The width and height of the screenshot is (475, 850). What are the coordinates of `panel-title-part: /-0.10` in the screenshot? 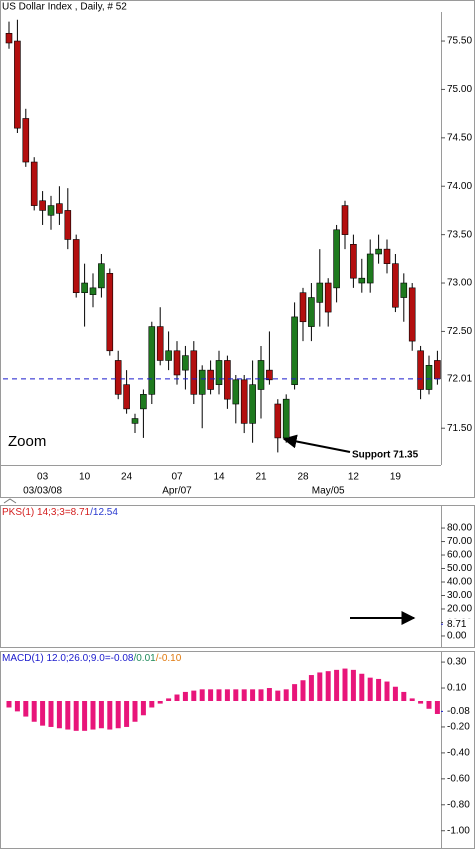 It's located at (169, 658).